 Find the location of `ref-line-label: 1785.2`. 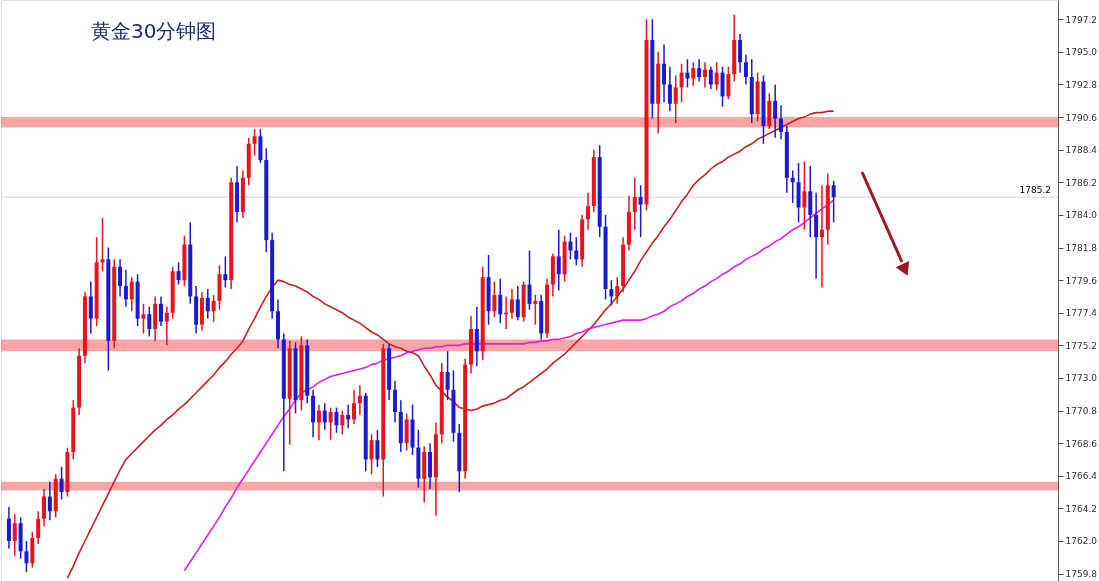

ref-line-label: 1785.2 is located at coordinates (1035, 190).